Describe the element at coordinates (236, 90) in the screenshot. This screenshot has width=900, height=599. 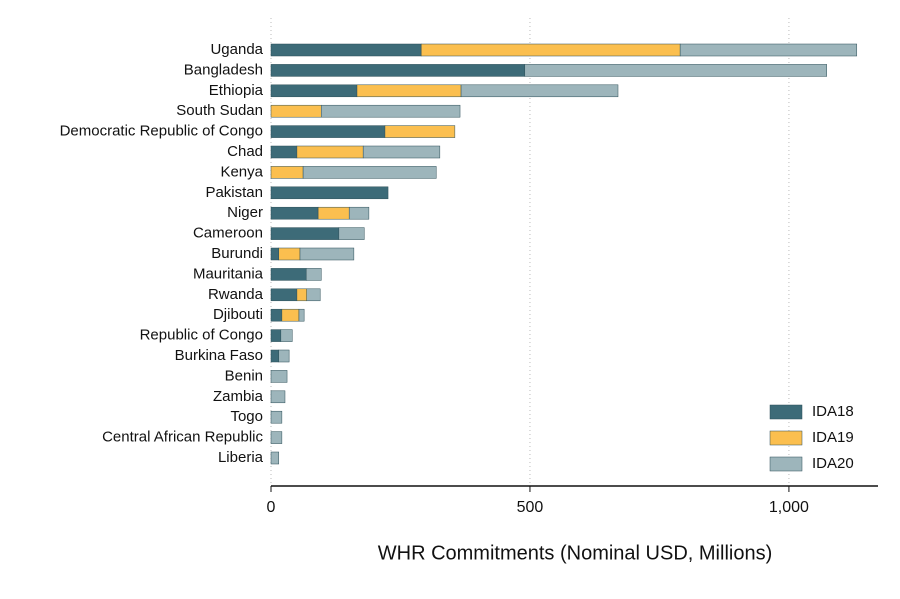
I see `y-tick-label: Ethiopia` at that location.